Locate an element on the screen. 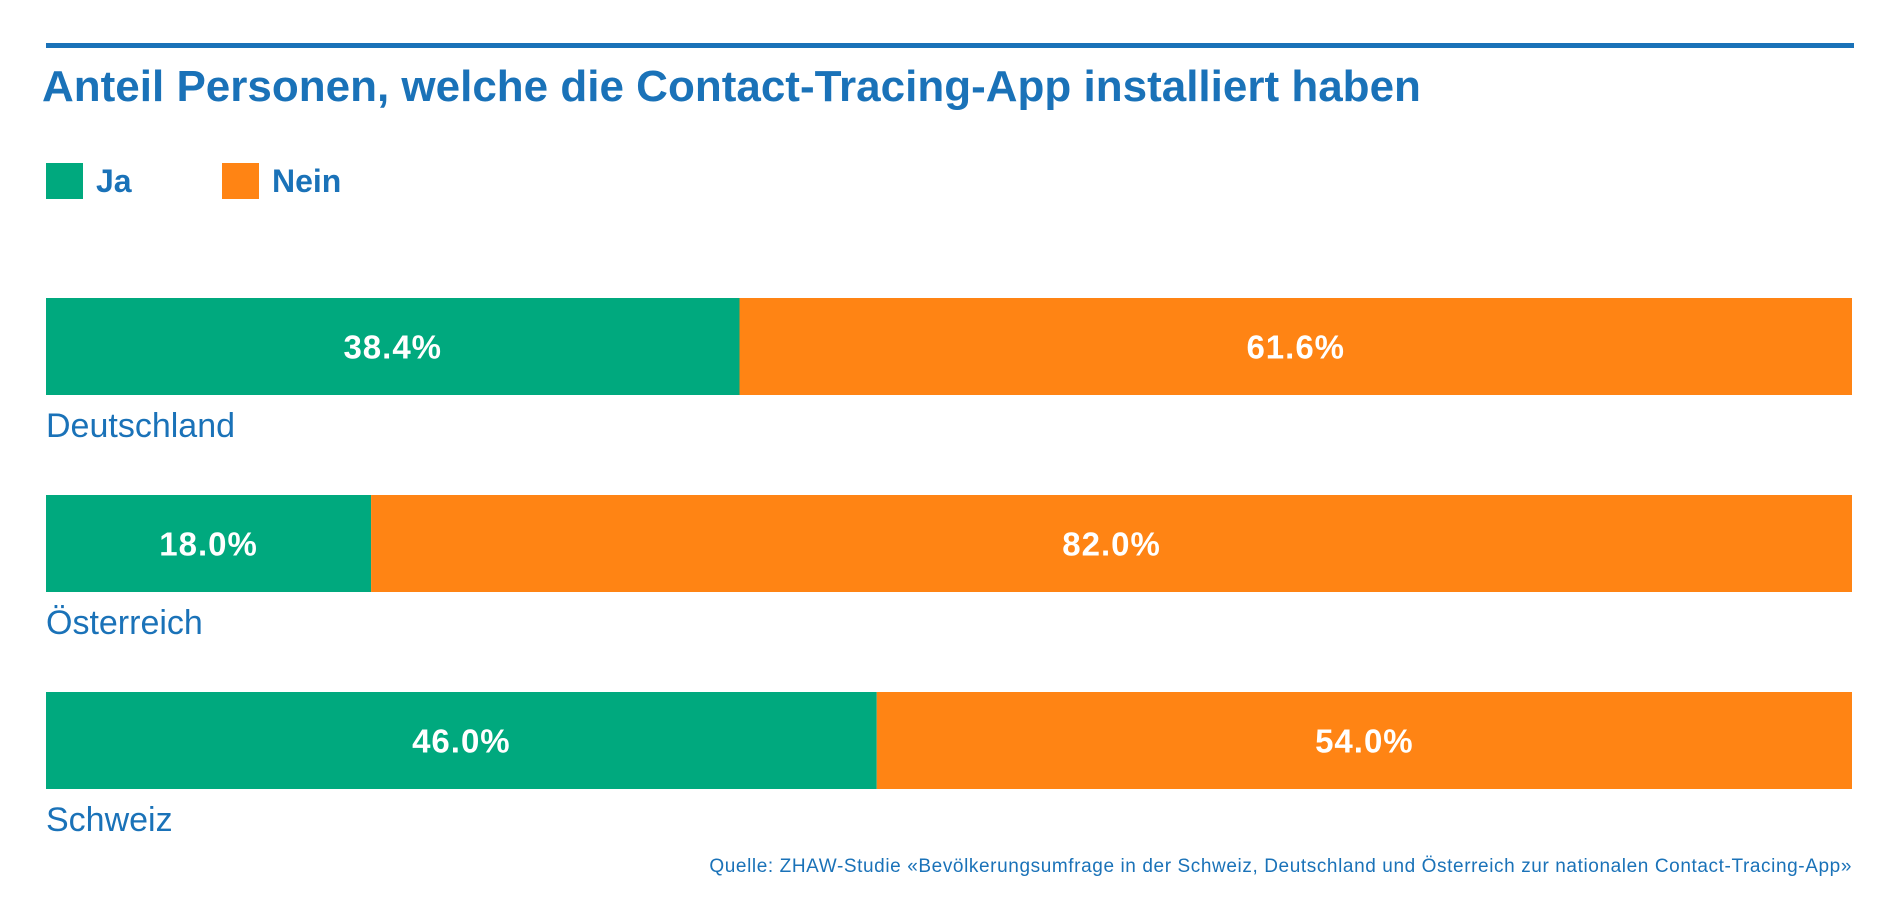 The image size is (1900, 914). category-label-0: Deutschland is located at coordinates (140, 426).